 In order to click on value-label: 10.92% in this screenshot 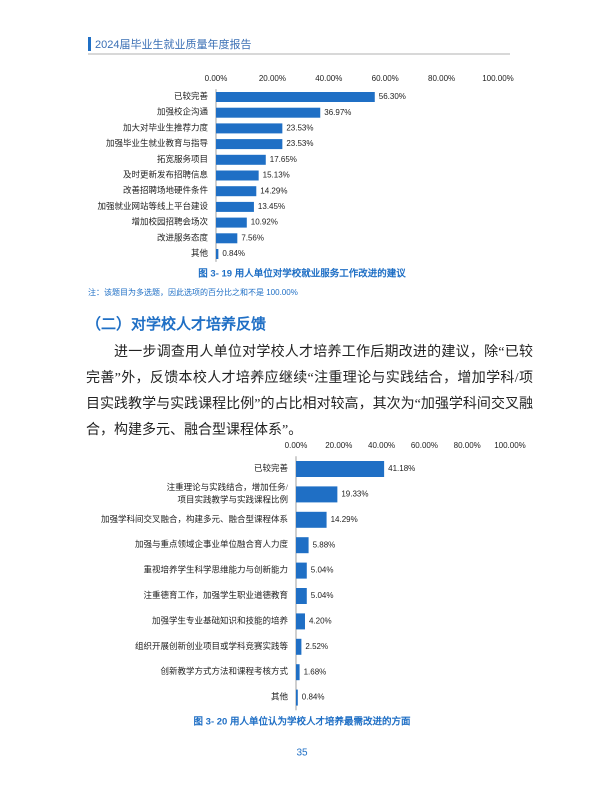, I will do `click(264, 222)`.